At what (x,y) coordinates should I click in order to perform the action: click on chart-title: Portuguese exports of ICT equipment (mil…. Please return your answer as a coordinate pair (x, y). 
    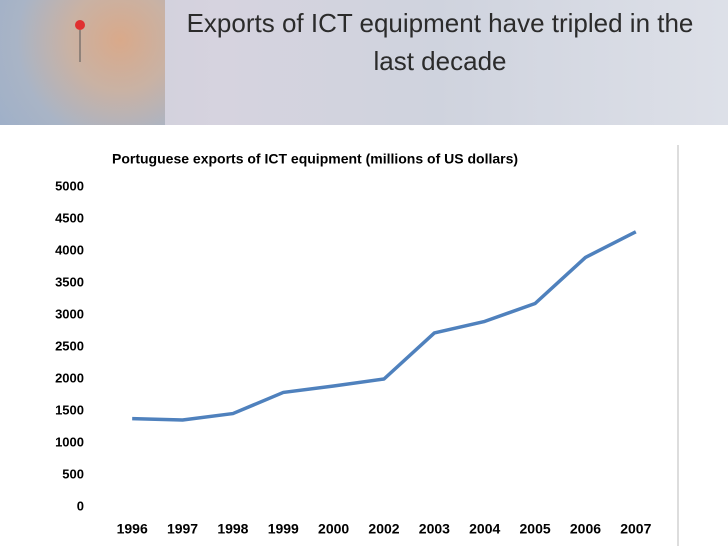
    Looking at the image, I should click on (315, 159).